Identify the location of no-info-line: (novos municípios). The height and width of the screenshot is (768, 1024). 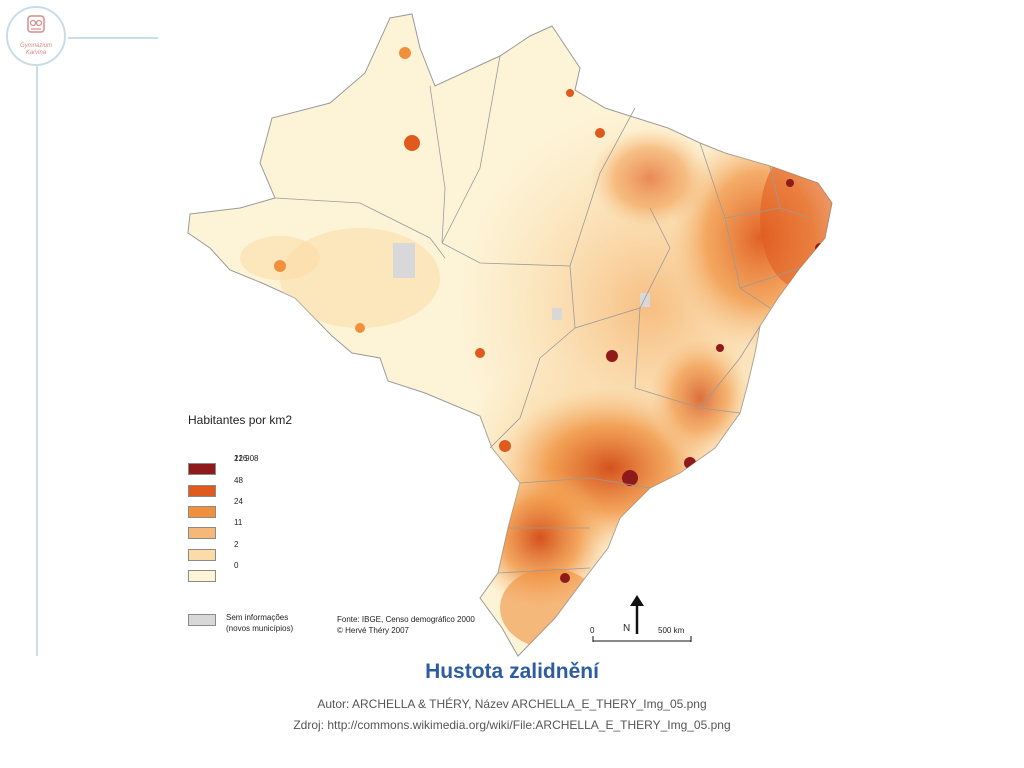
(260, 628).